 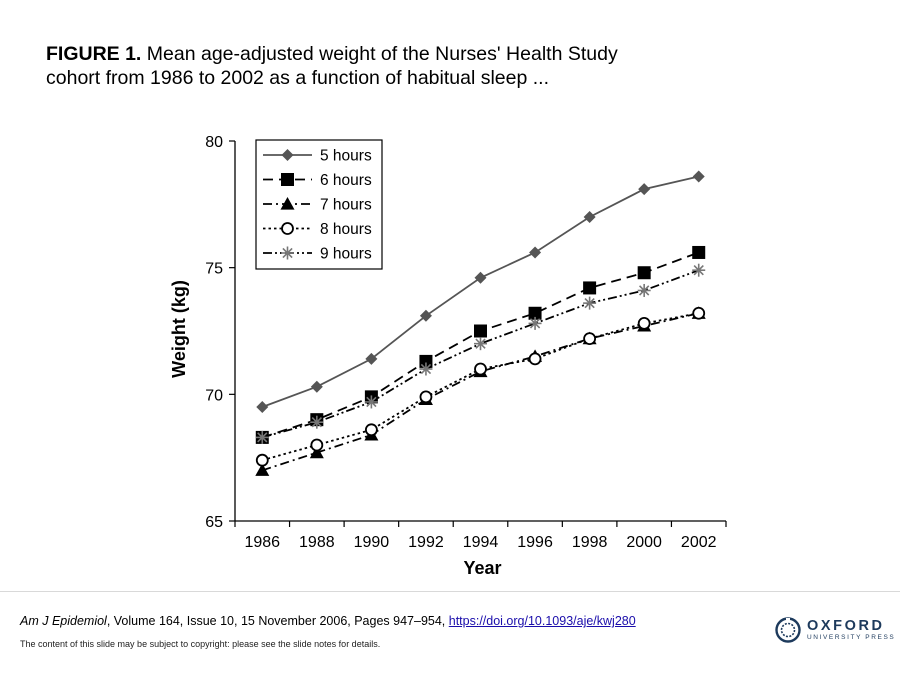 I want to click on footer-divider, so click(x=450, y=591).